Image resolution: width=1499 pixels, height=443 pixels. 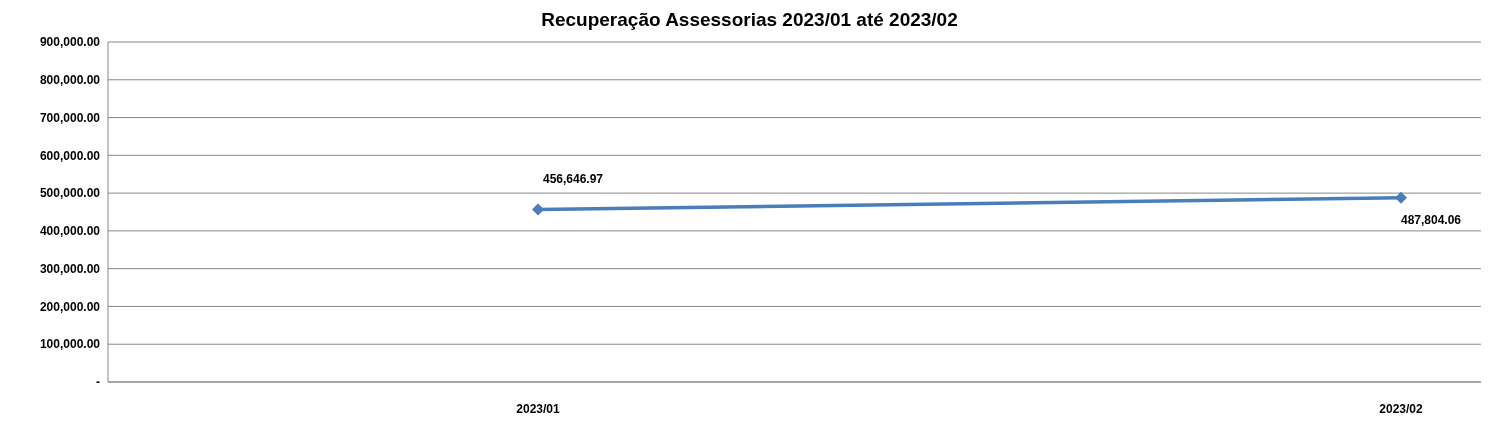 I want to click on chart-title: Recuperação Assessorias 2023/01 até 2023/02, so click(x=749, y=20).